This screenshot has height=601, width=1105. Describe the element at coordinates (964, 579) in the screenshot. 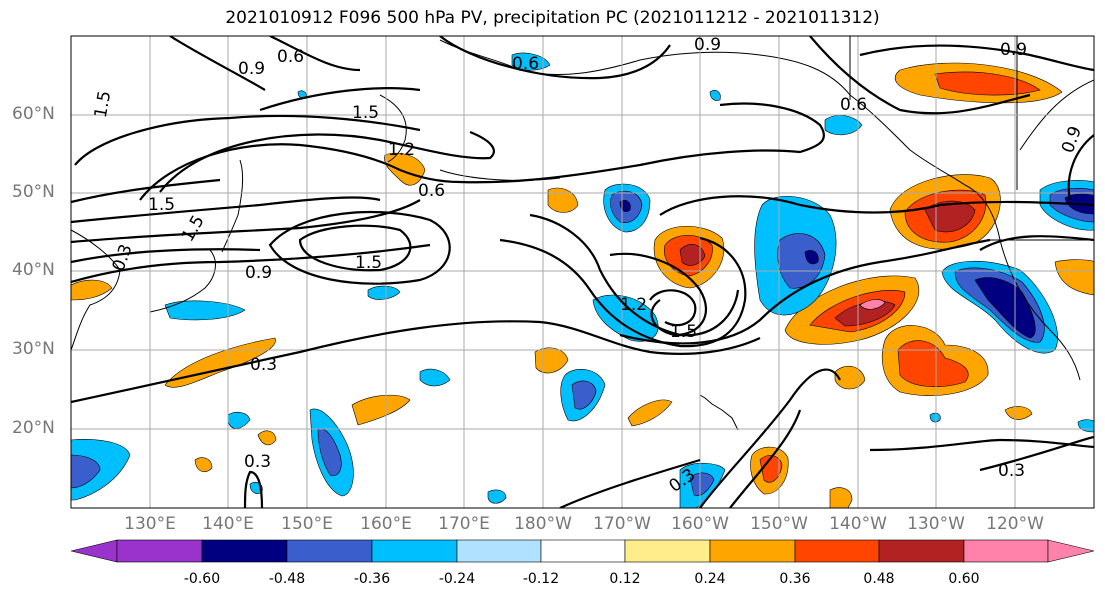

I see `colorbar-tick-label: 0.60` at that location.